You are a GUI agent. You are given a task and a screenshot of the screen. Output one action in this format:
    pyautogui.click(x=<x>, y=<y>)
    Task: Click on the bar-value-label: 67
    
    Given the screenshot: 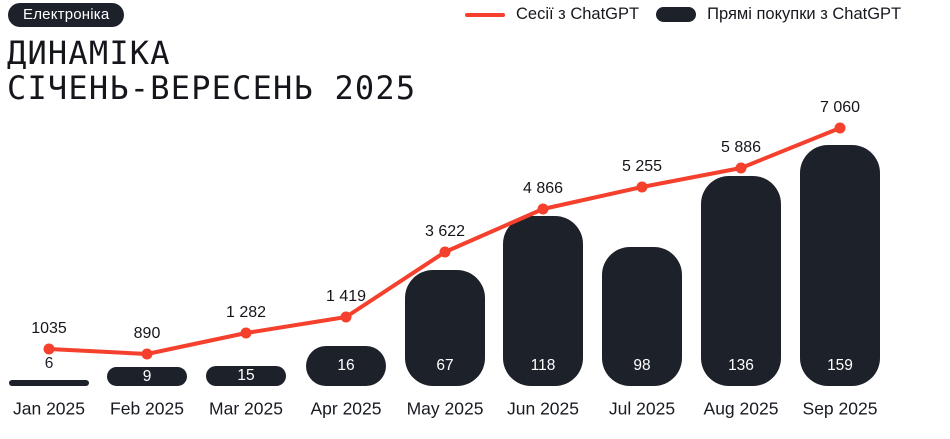 What is the action you would take?
    pyautogui.click(x=445, y=365)
    